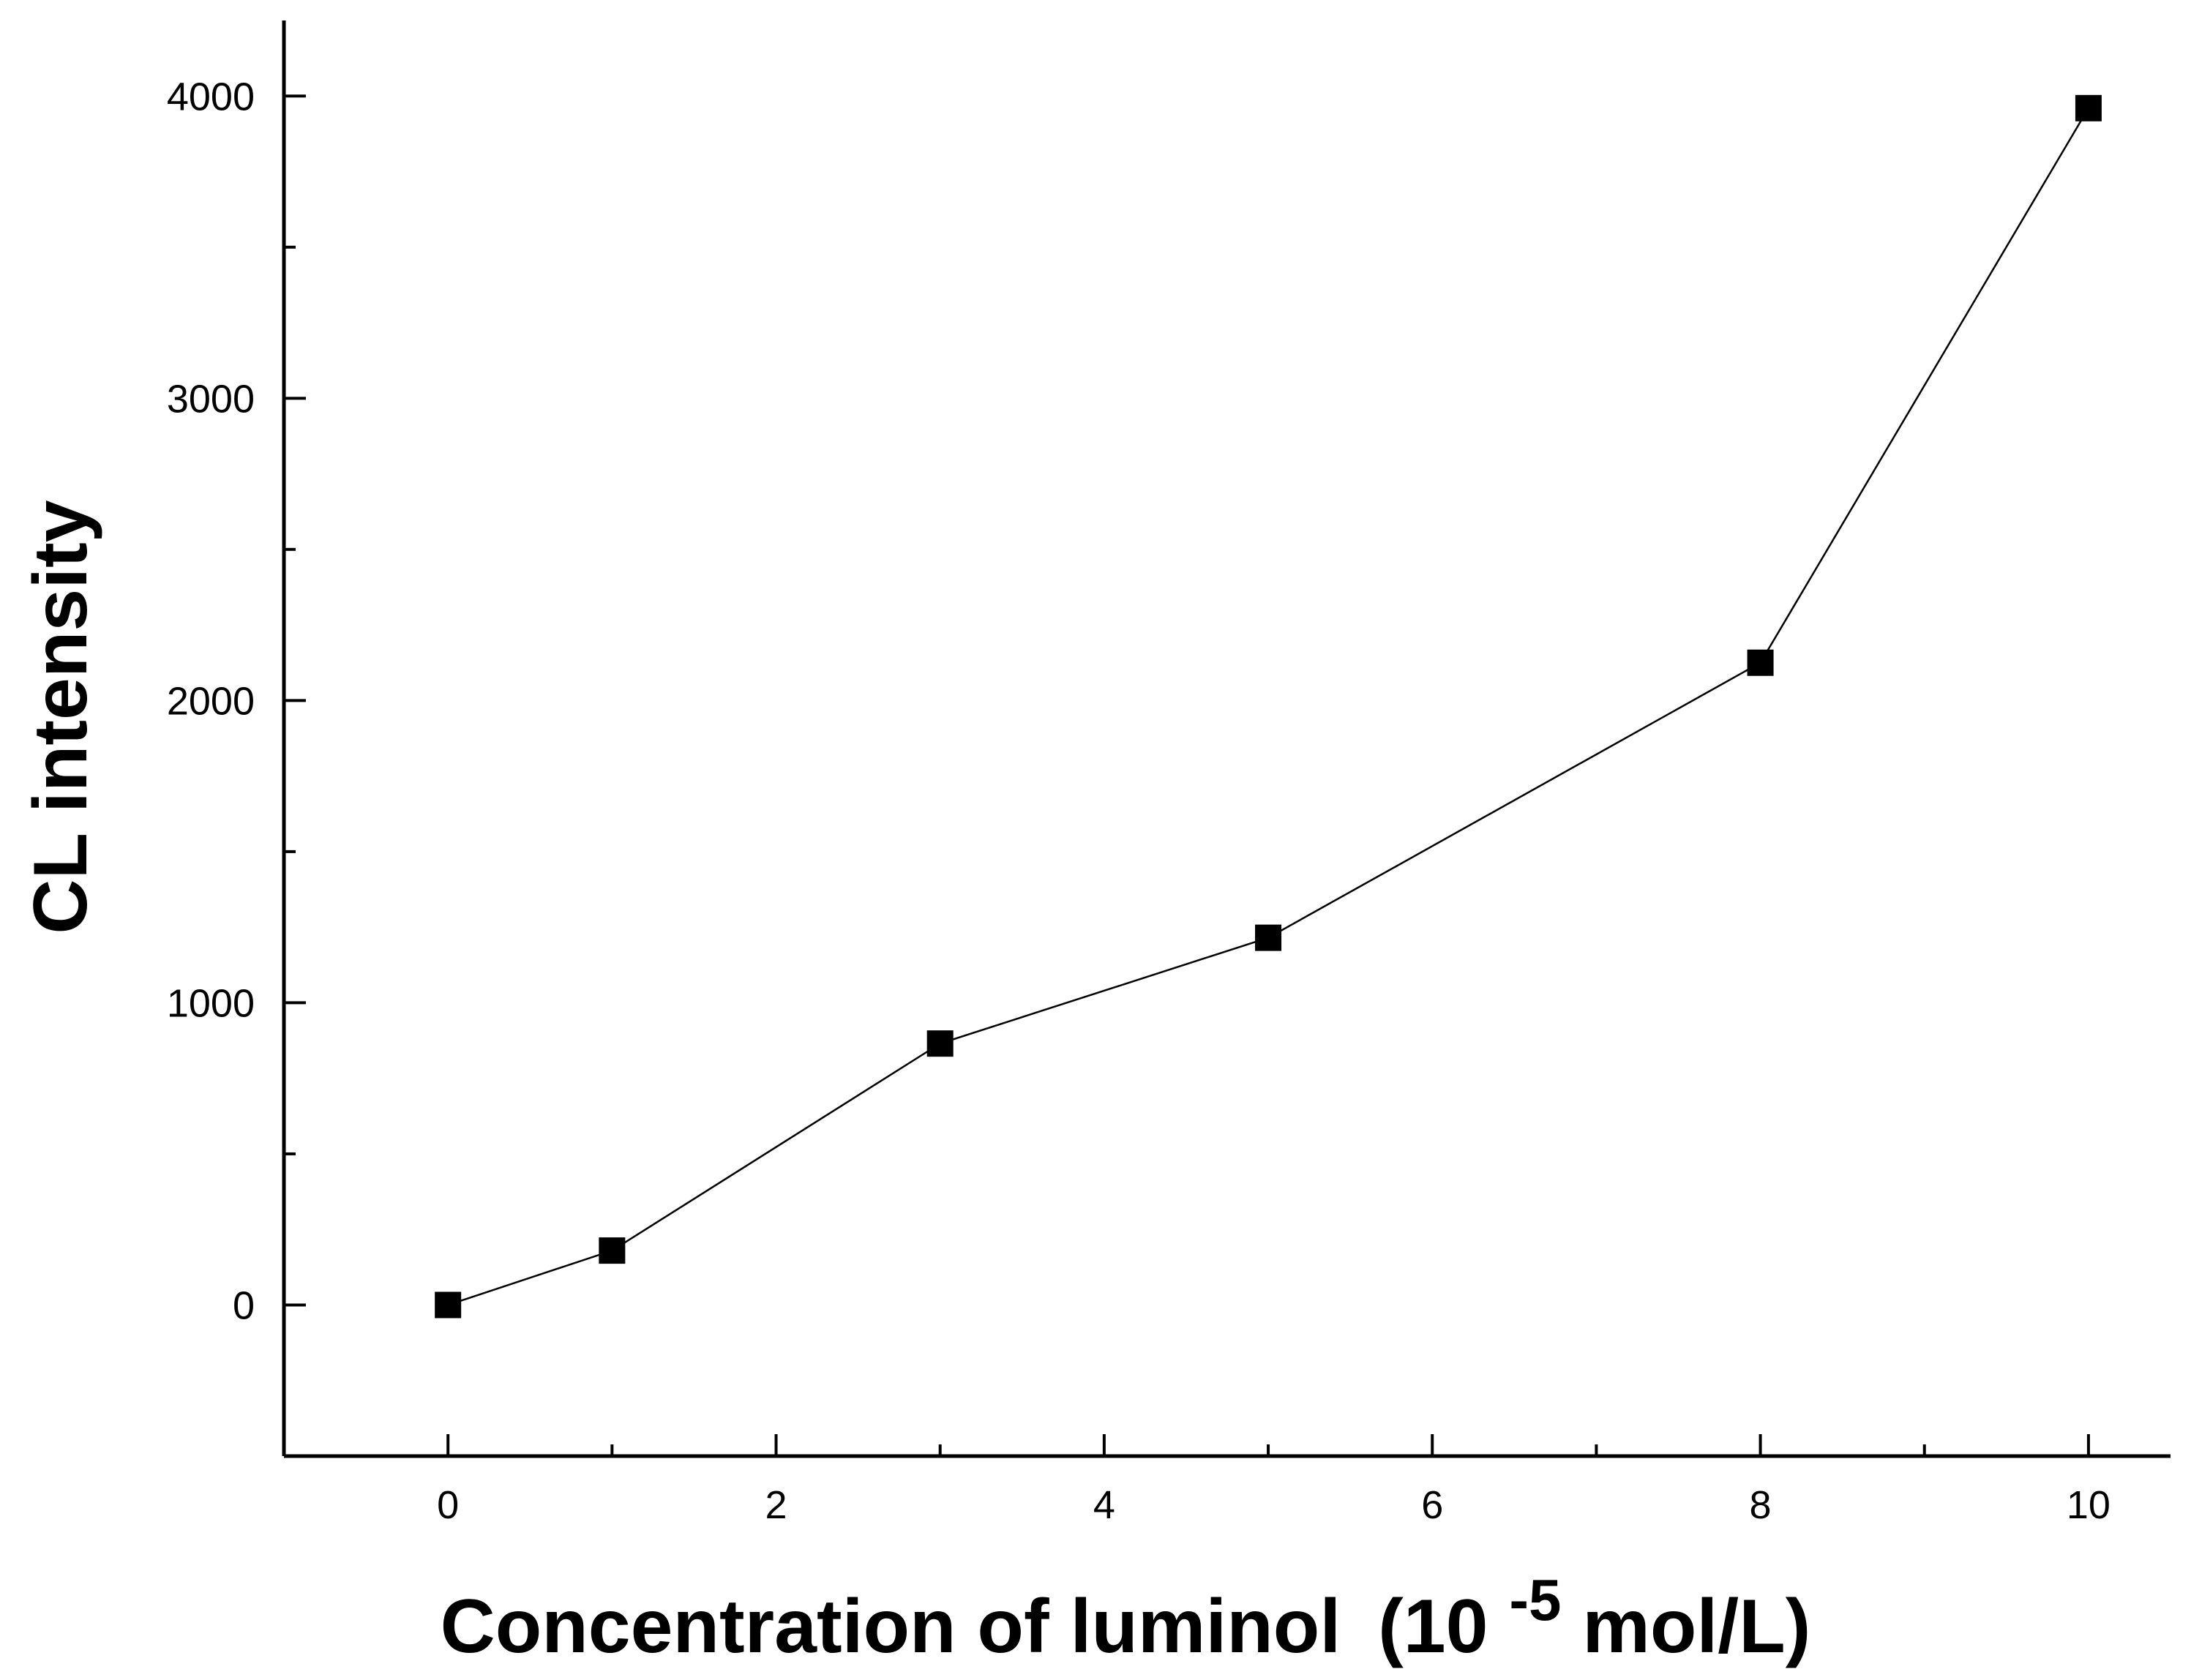 The height and width of the screenshot is (1680, 2191). I want to click on y-tick-label: 1000, so click(211, 1003).